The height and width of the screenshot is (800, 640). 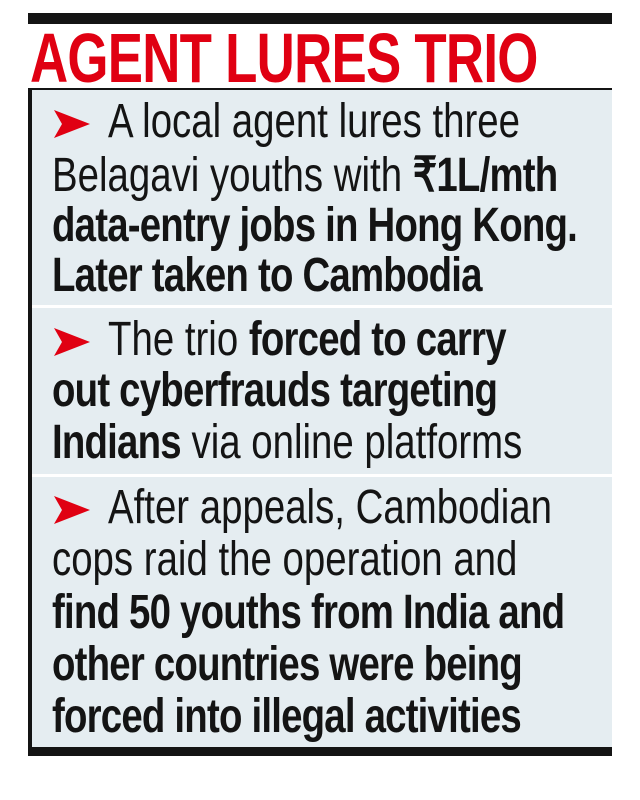 I want to click on point-line: After appeals, Cambodian, so click(x=330, y=508).